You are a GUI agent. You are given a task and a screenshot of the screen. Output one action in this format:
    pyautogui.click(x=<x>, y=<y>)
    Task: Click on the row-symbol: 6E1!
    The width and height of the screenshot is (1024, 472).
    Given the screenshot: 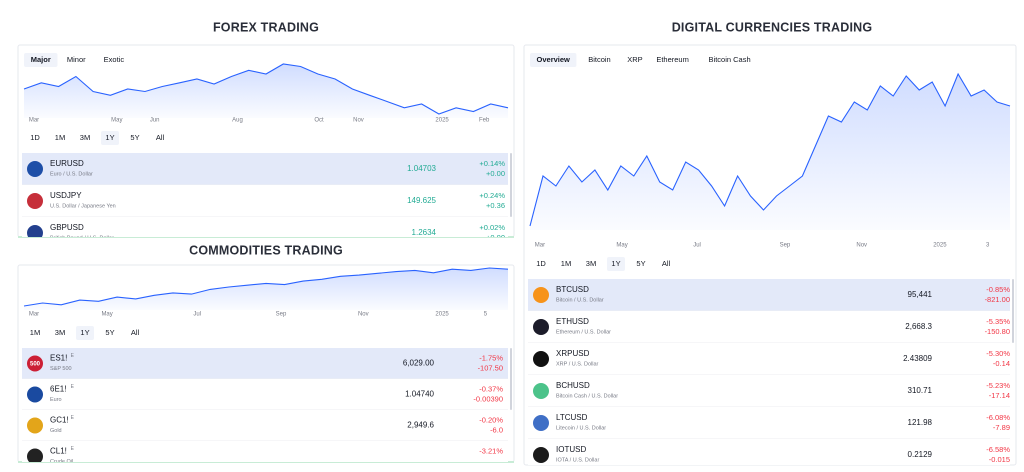 What is the action you would take?
    pyautogui.click(x=58, y=389)
    